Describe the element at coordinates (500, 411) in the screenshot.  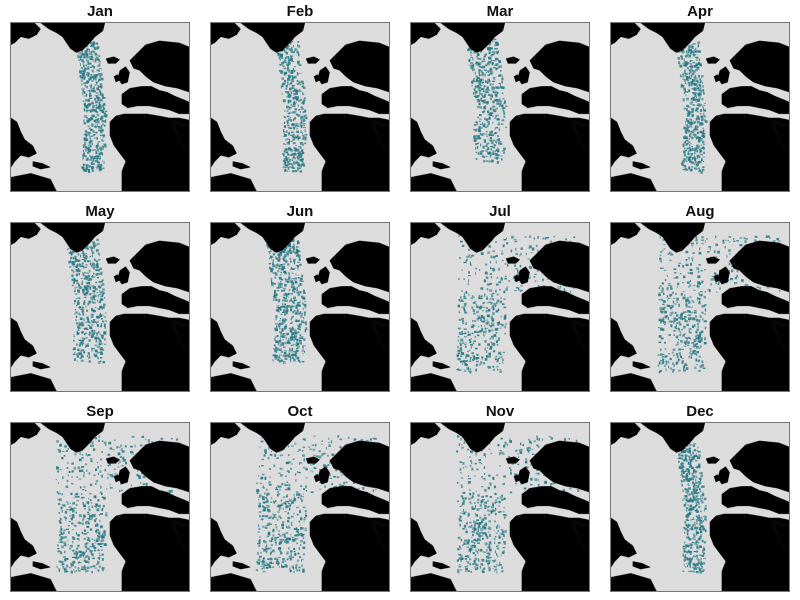
I see `panel-title: Nov` at that location.